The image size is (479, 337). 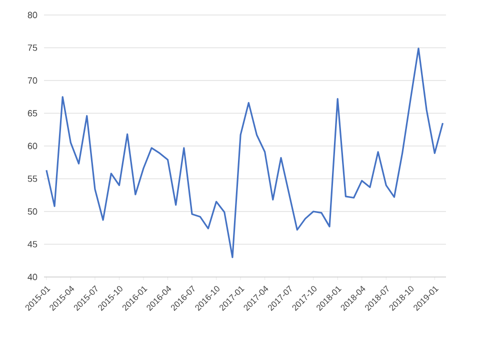 I want to click on y-tick-label: 65, so click(x=33, y=113).